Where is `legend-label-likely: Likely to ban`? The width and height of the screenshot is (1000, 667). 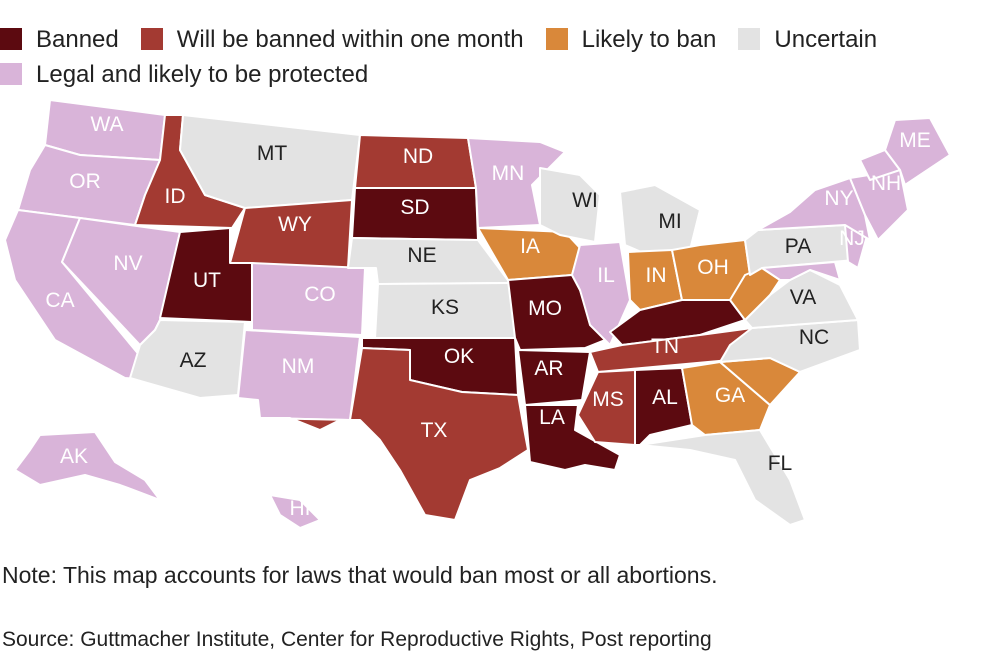
legend-label-likely: Likely to ban is located at coordinates (649, 39).